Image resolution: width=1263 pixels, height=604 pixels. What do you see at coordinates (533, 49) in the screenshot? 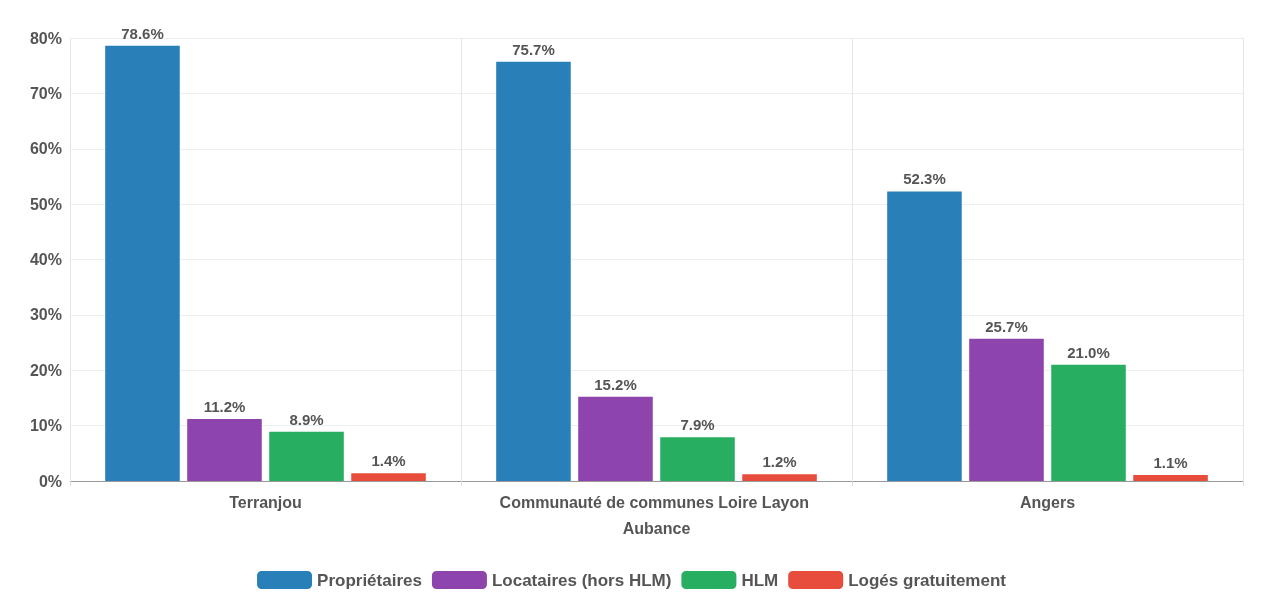
I see `data-label: 75.7%` at bounding box center [533, 49].